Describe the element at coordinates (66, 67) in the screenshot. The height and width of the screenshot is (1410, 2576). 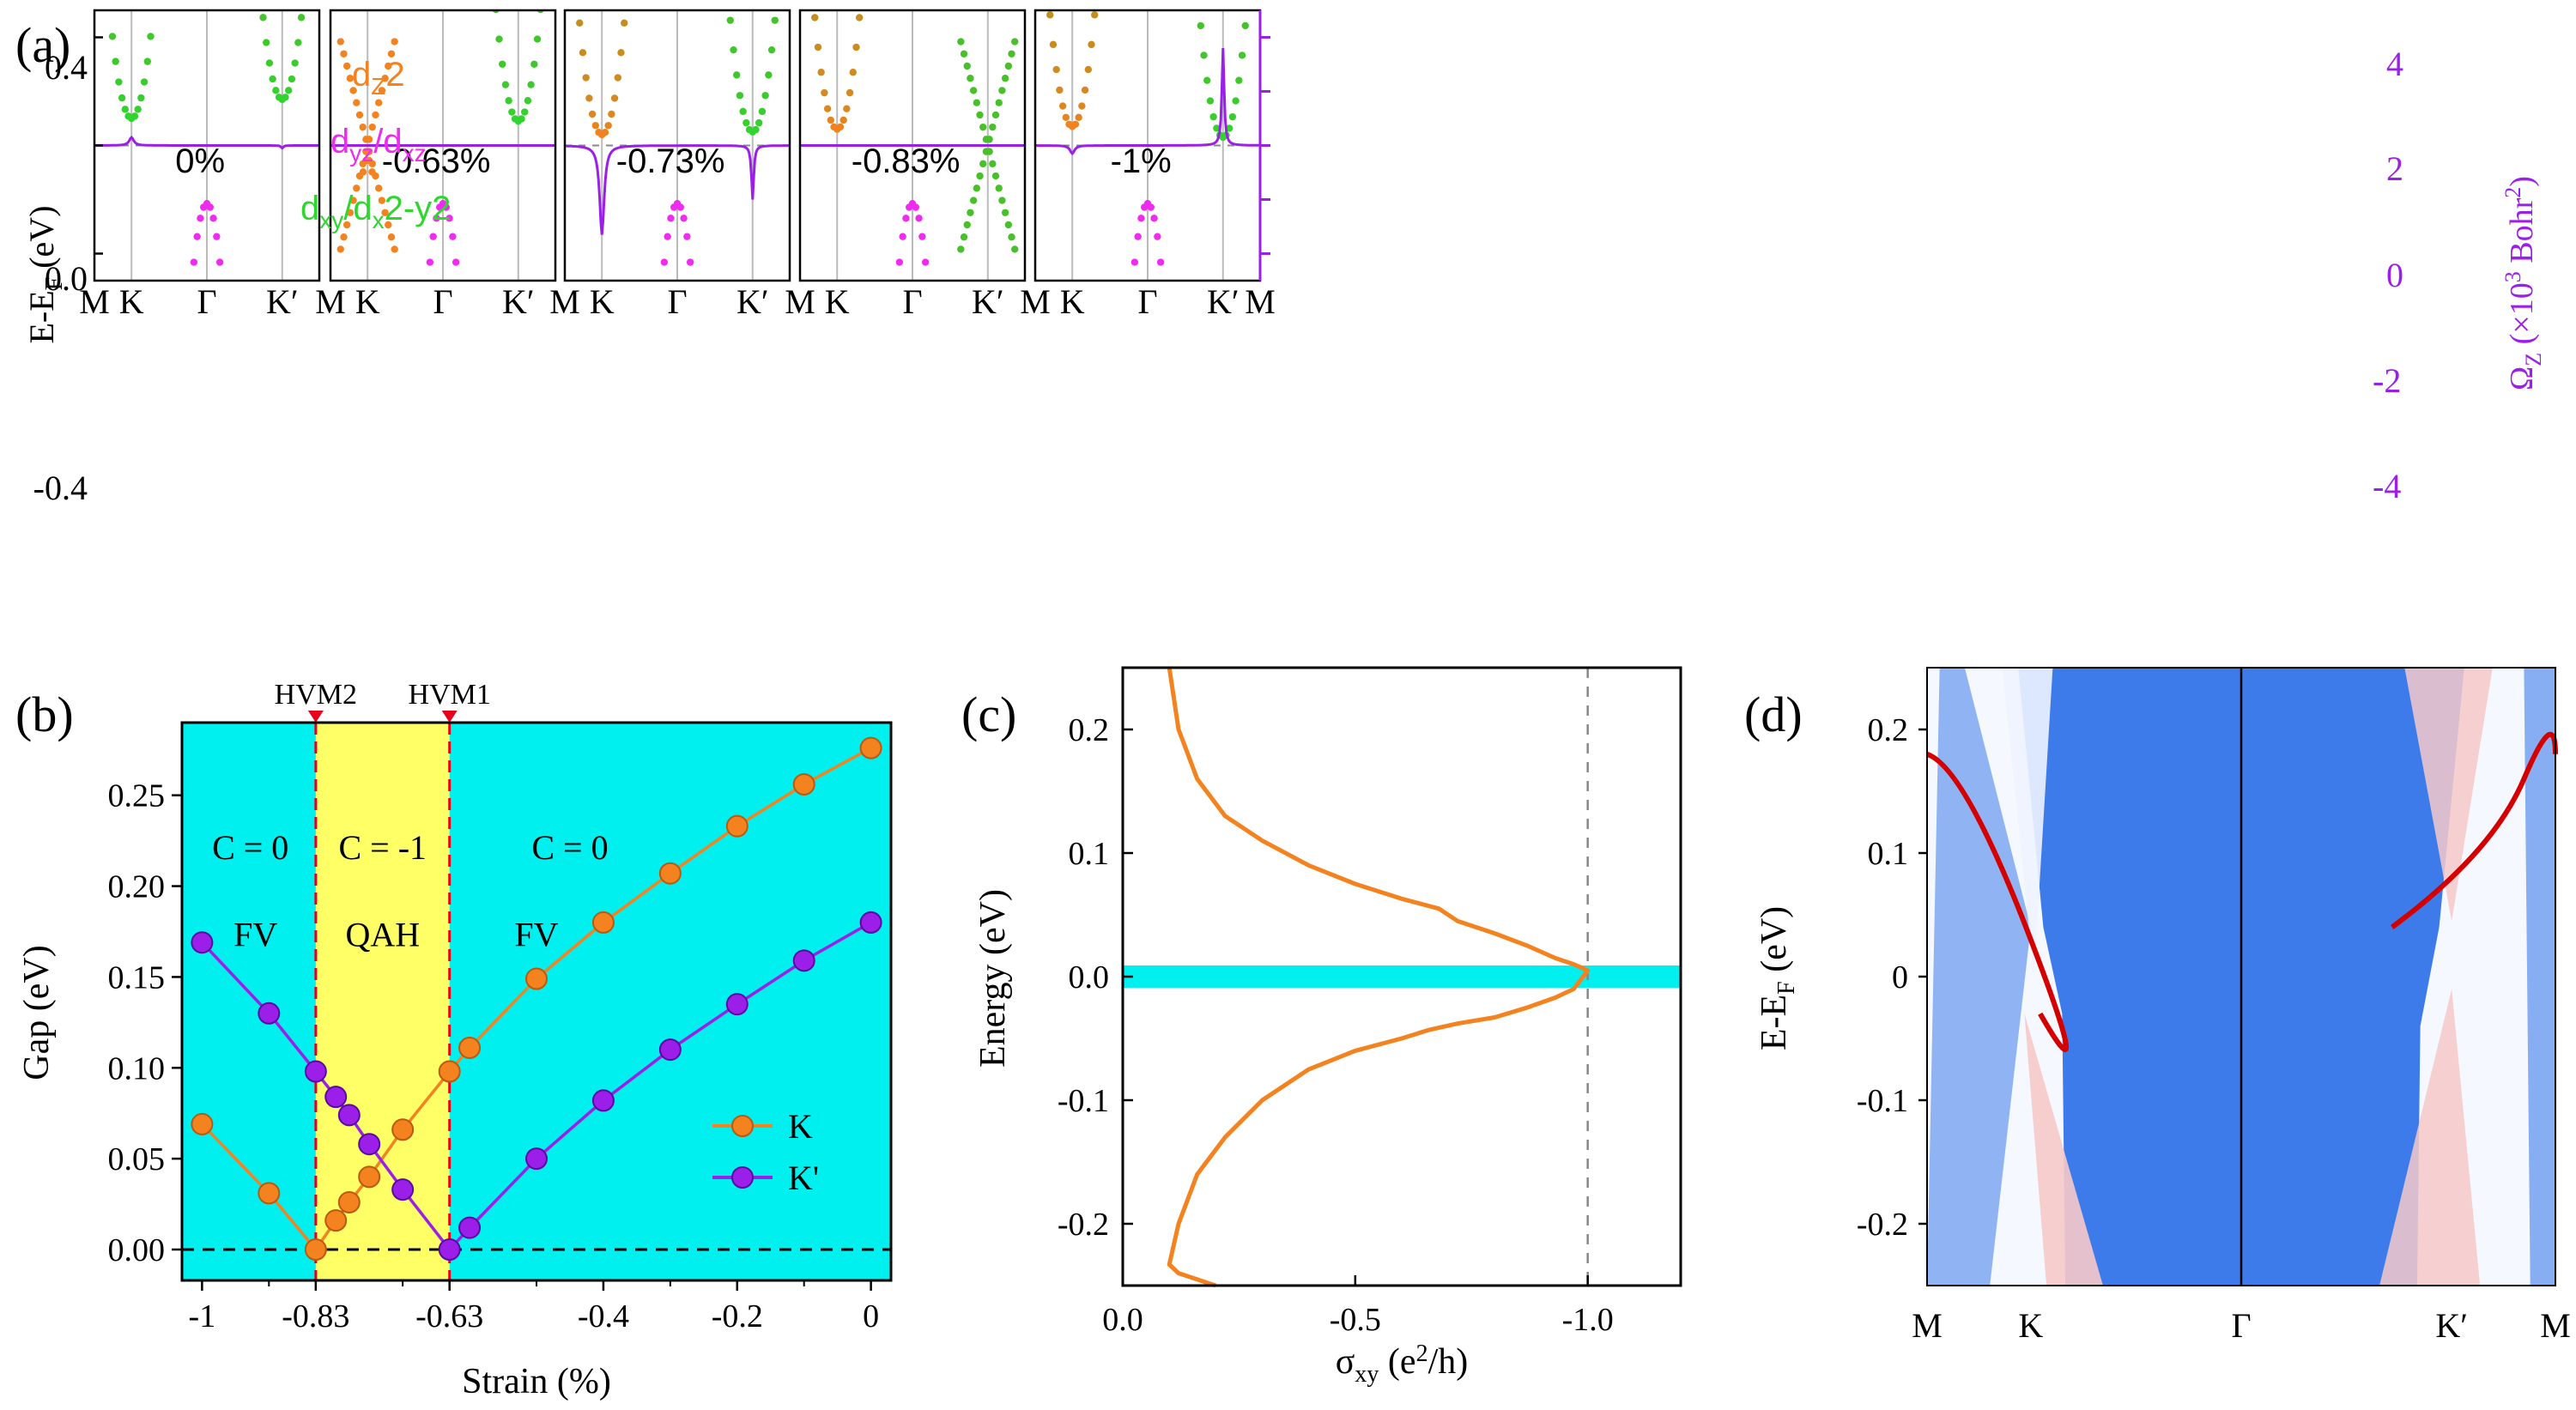
I see `a-ytick-label: 0.4` at that location.